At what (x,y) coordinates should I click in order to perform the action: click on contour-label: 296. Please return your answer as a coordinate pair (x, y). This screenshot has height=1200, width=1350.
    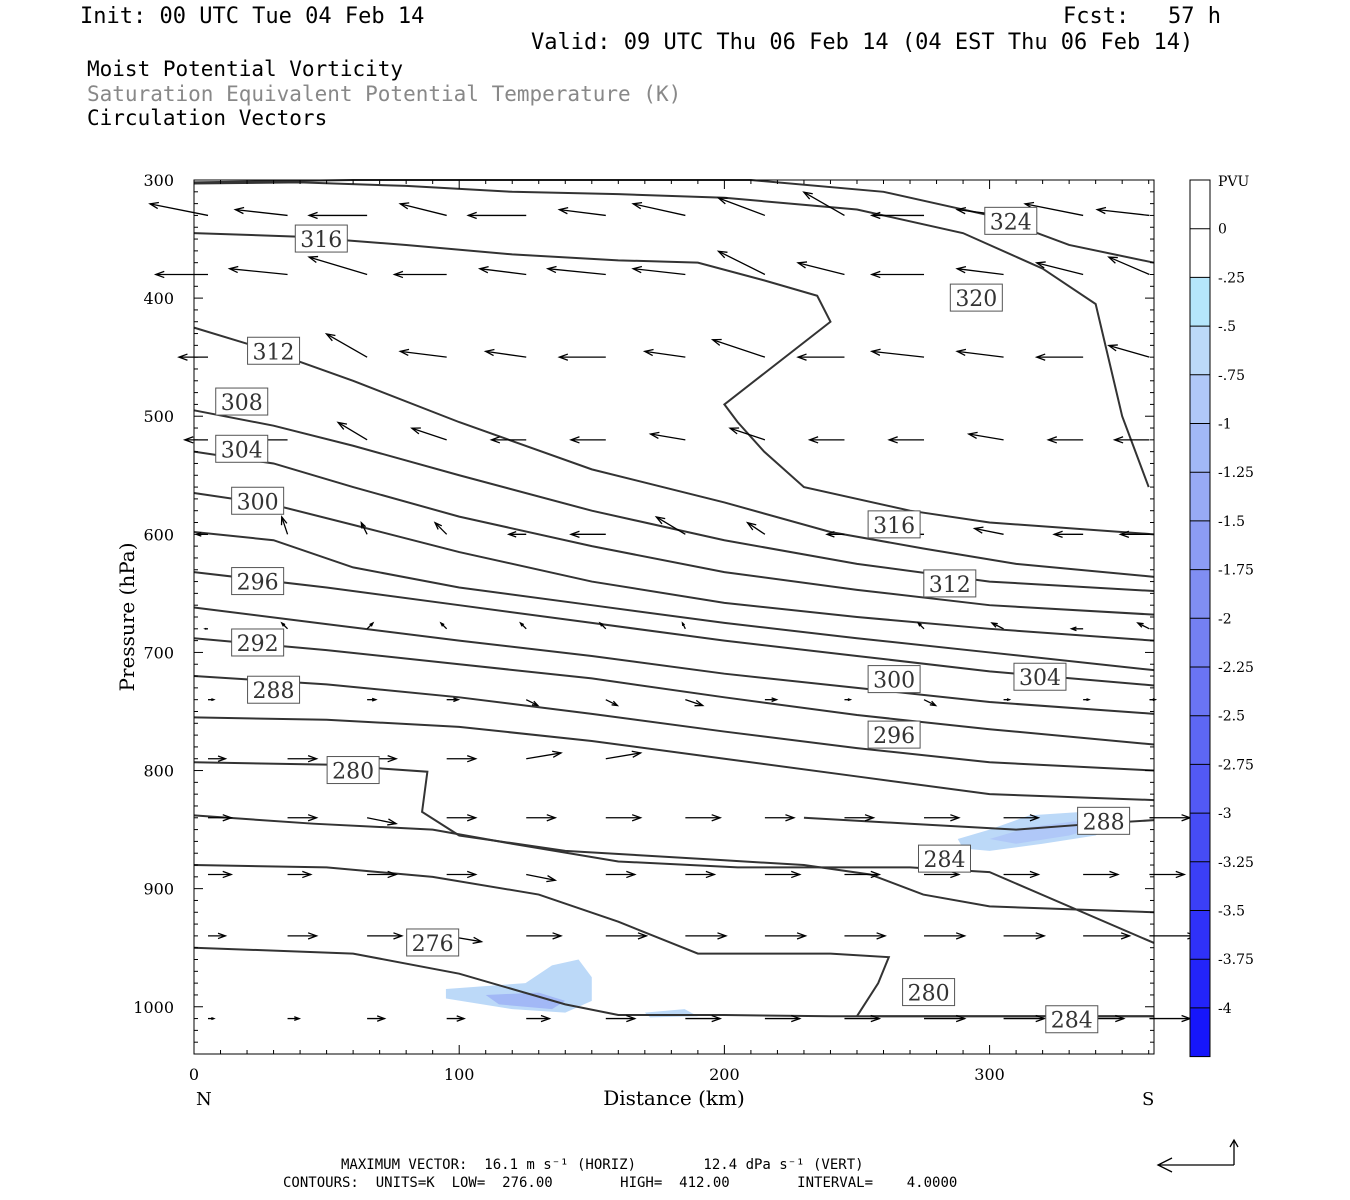
    Looking at the image, I should click on (258, 583).